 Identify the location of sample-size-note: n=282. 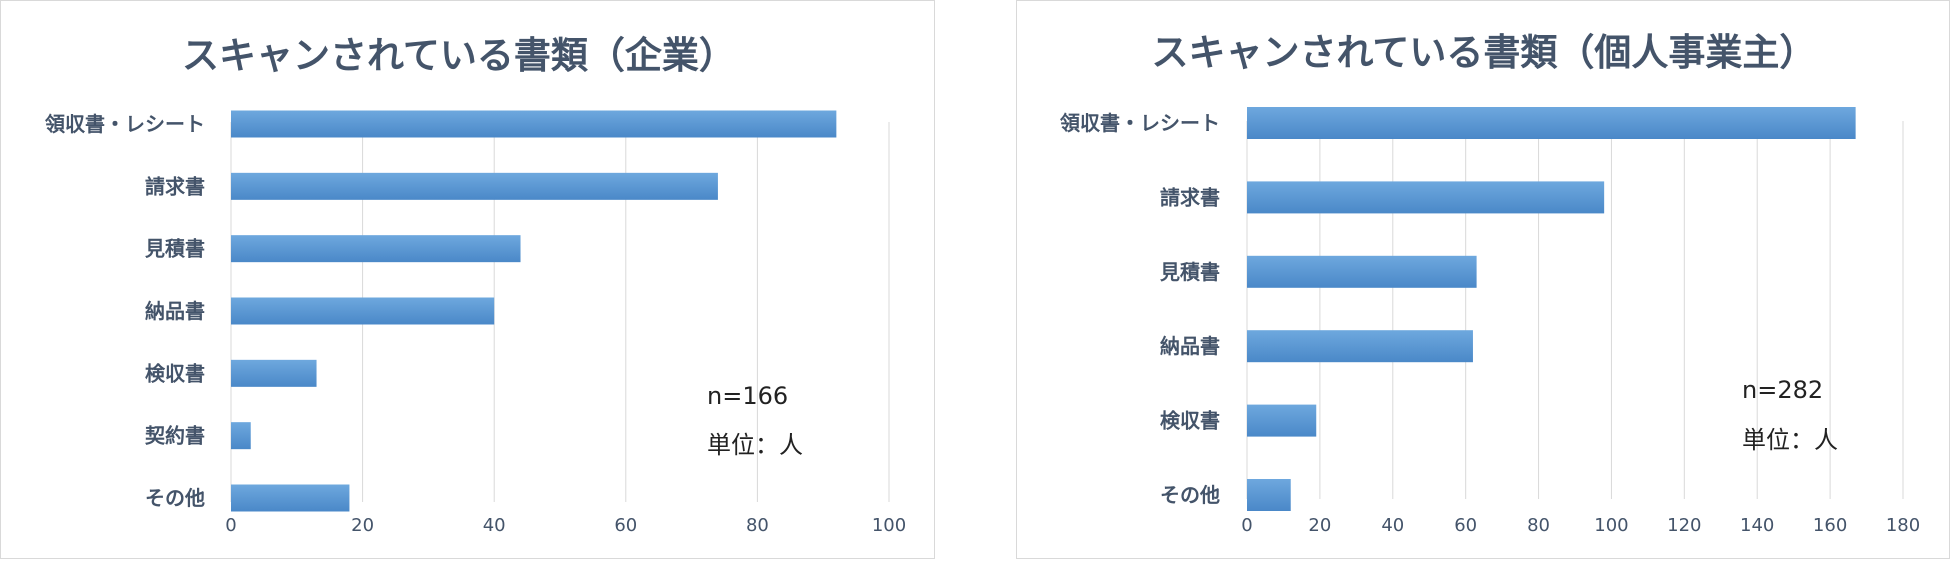
(1782, 390).